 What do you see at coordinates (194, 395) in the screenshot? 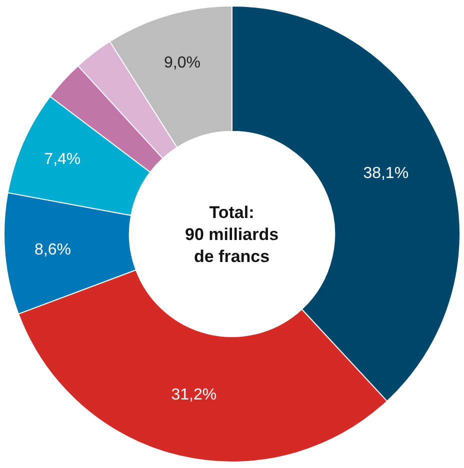
I see `data-label: 31,2%` at bounding box center [194, 395].